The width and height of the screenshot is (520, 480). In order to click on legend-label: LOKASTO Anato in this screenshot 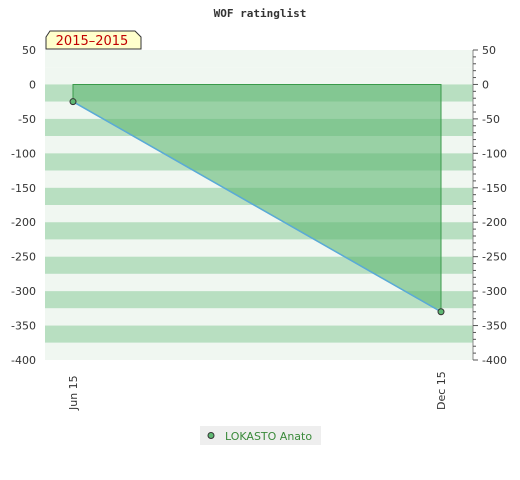, I will do `click(268, 436)`.